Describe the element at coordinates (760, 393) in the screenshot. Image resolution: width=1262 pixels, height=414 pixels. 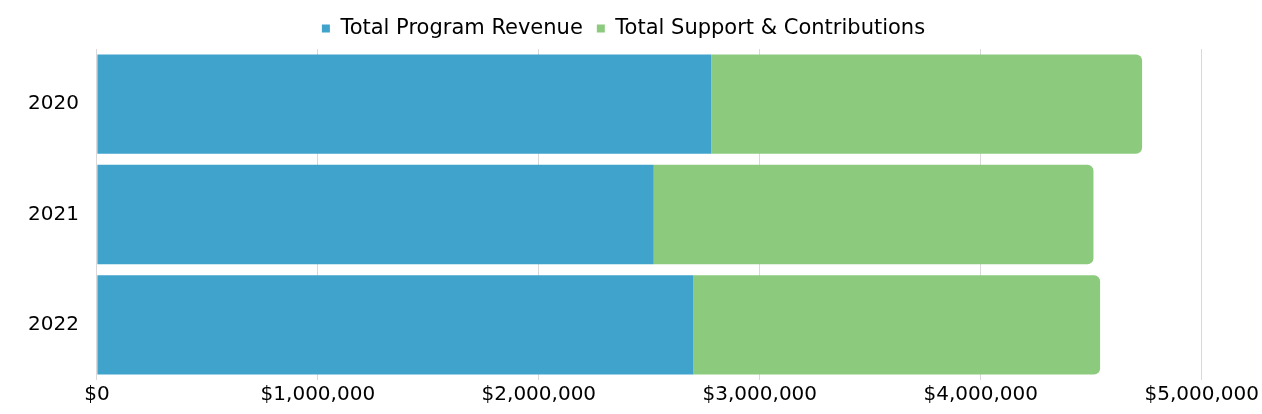
I see `x-tick-label: $3,000,000` at that location.